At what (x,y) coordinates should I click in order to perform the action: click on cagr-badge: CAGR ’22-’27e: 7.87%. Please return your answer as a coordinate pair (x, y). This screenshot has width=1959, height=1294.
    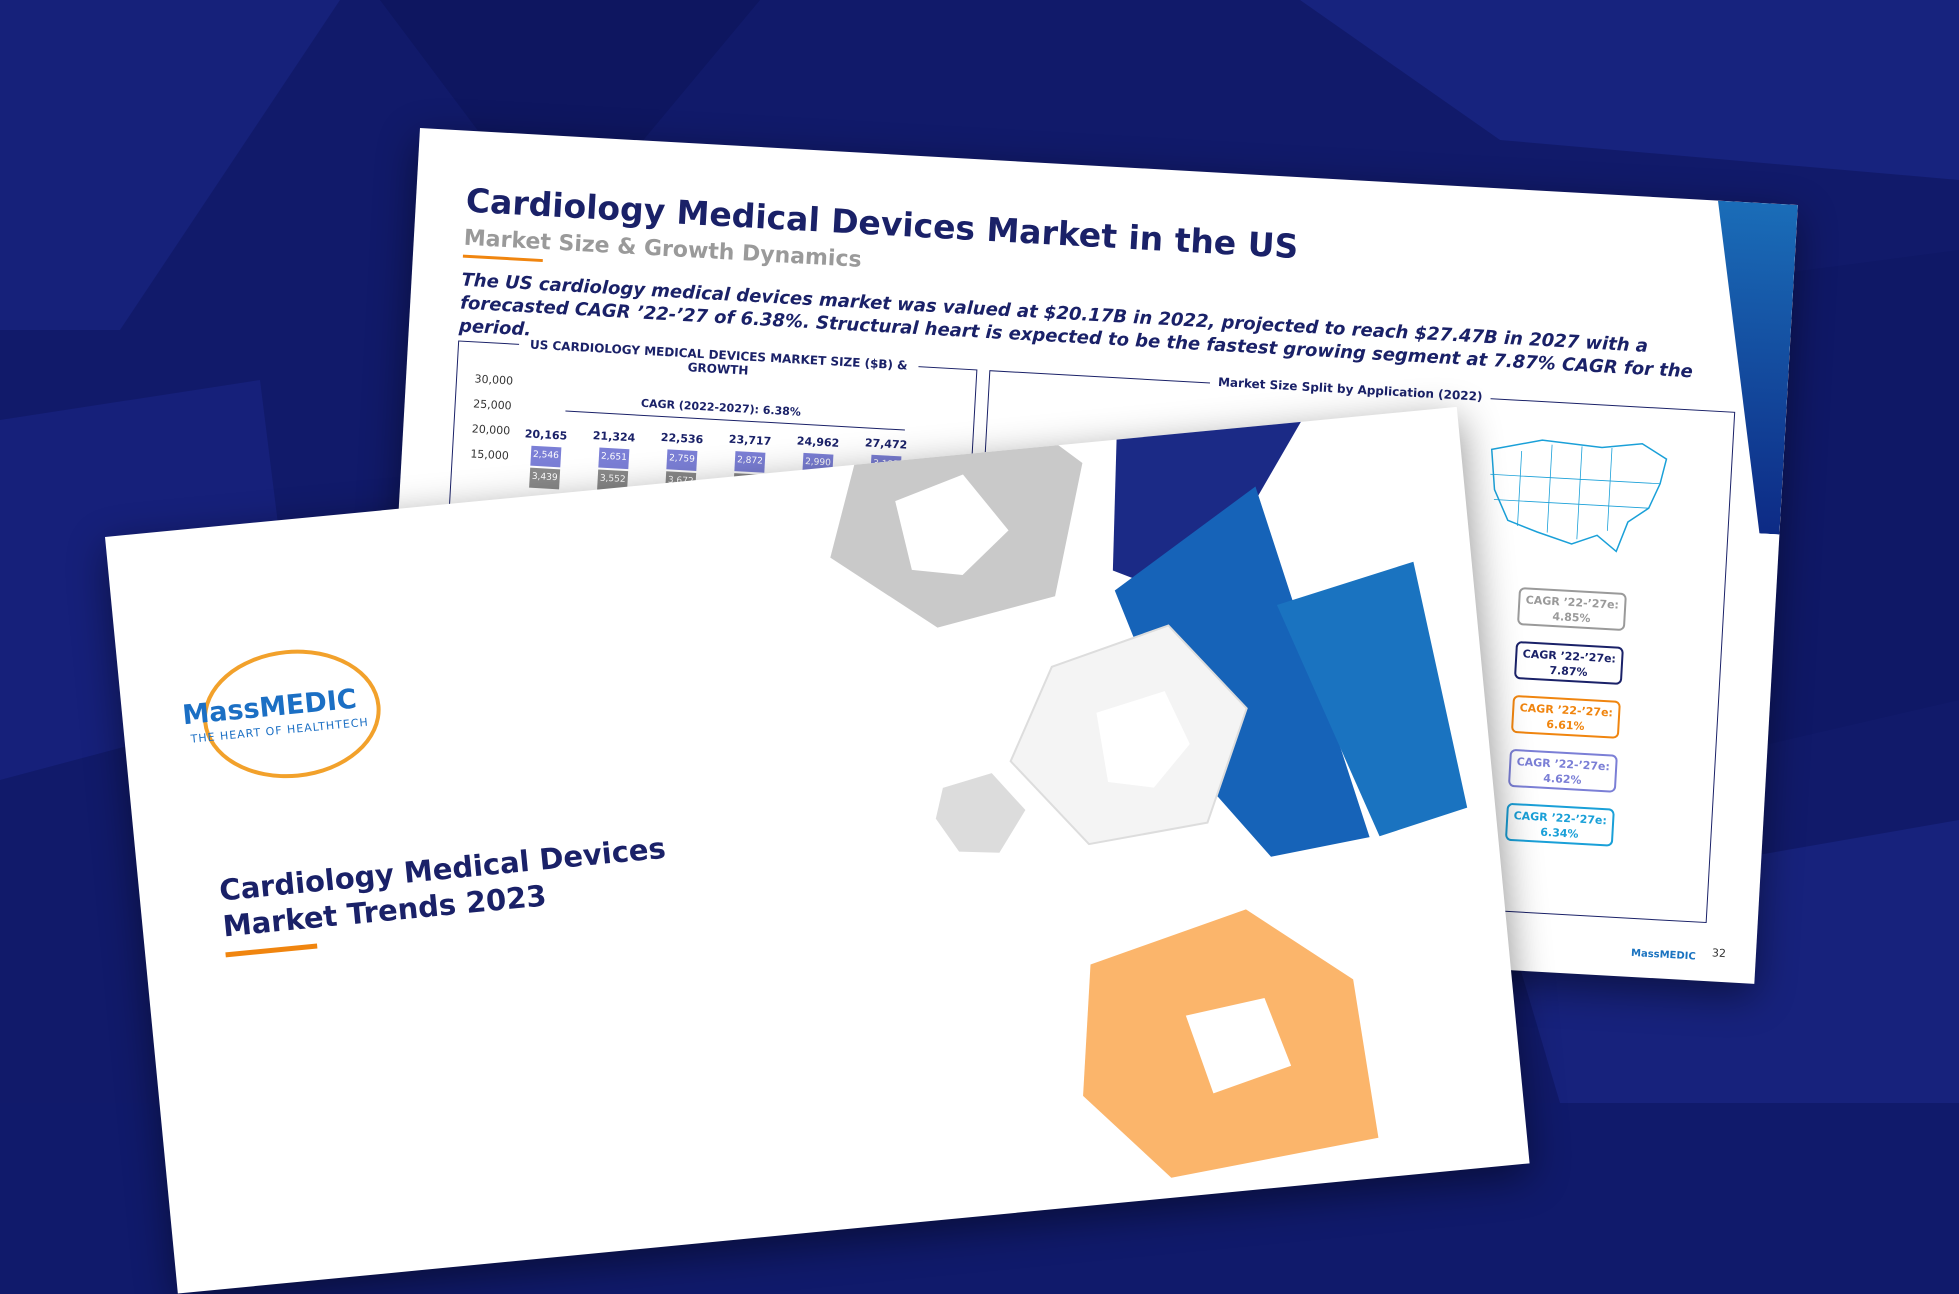
    Looking at the image, I should click on (1568, 662).